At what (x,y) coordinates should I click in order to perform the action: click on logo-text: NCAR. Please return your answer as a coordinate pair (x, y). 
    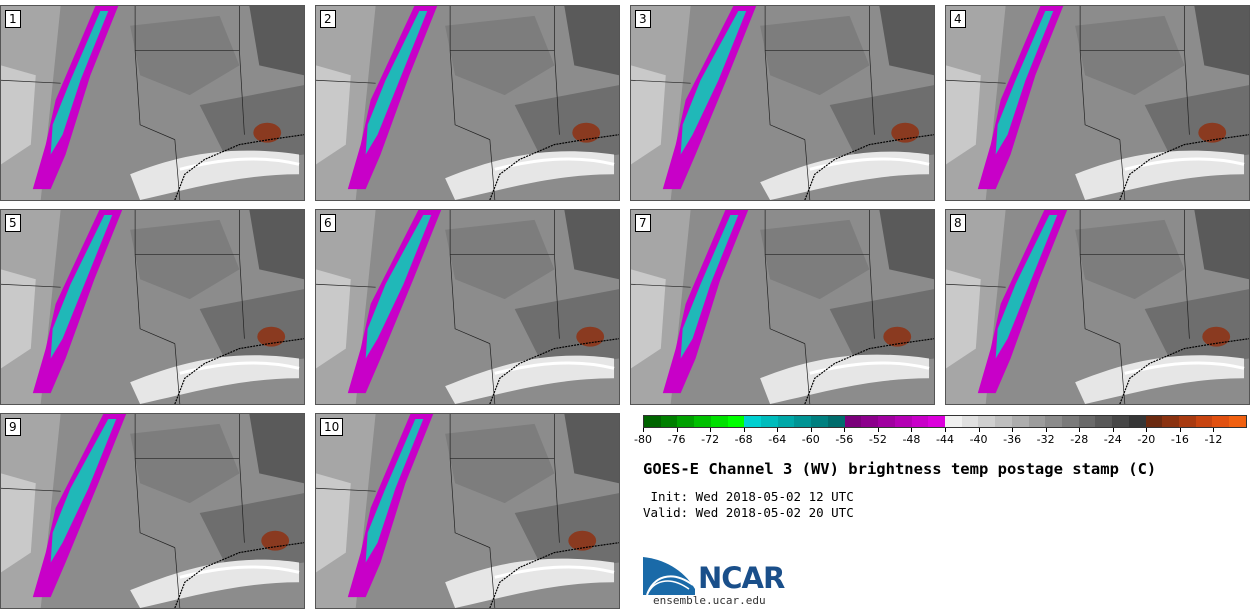
    Looking at the image, I should click on (741, 578).